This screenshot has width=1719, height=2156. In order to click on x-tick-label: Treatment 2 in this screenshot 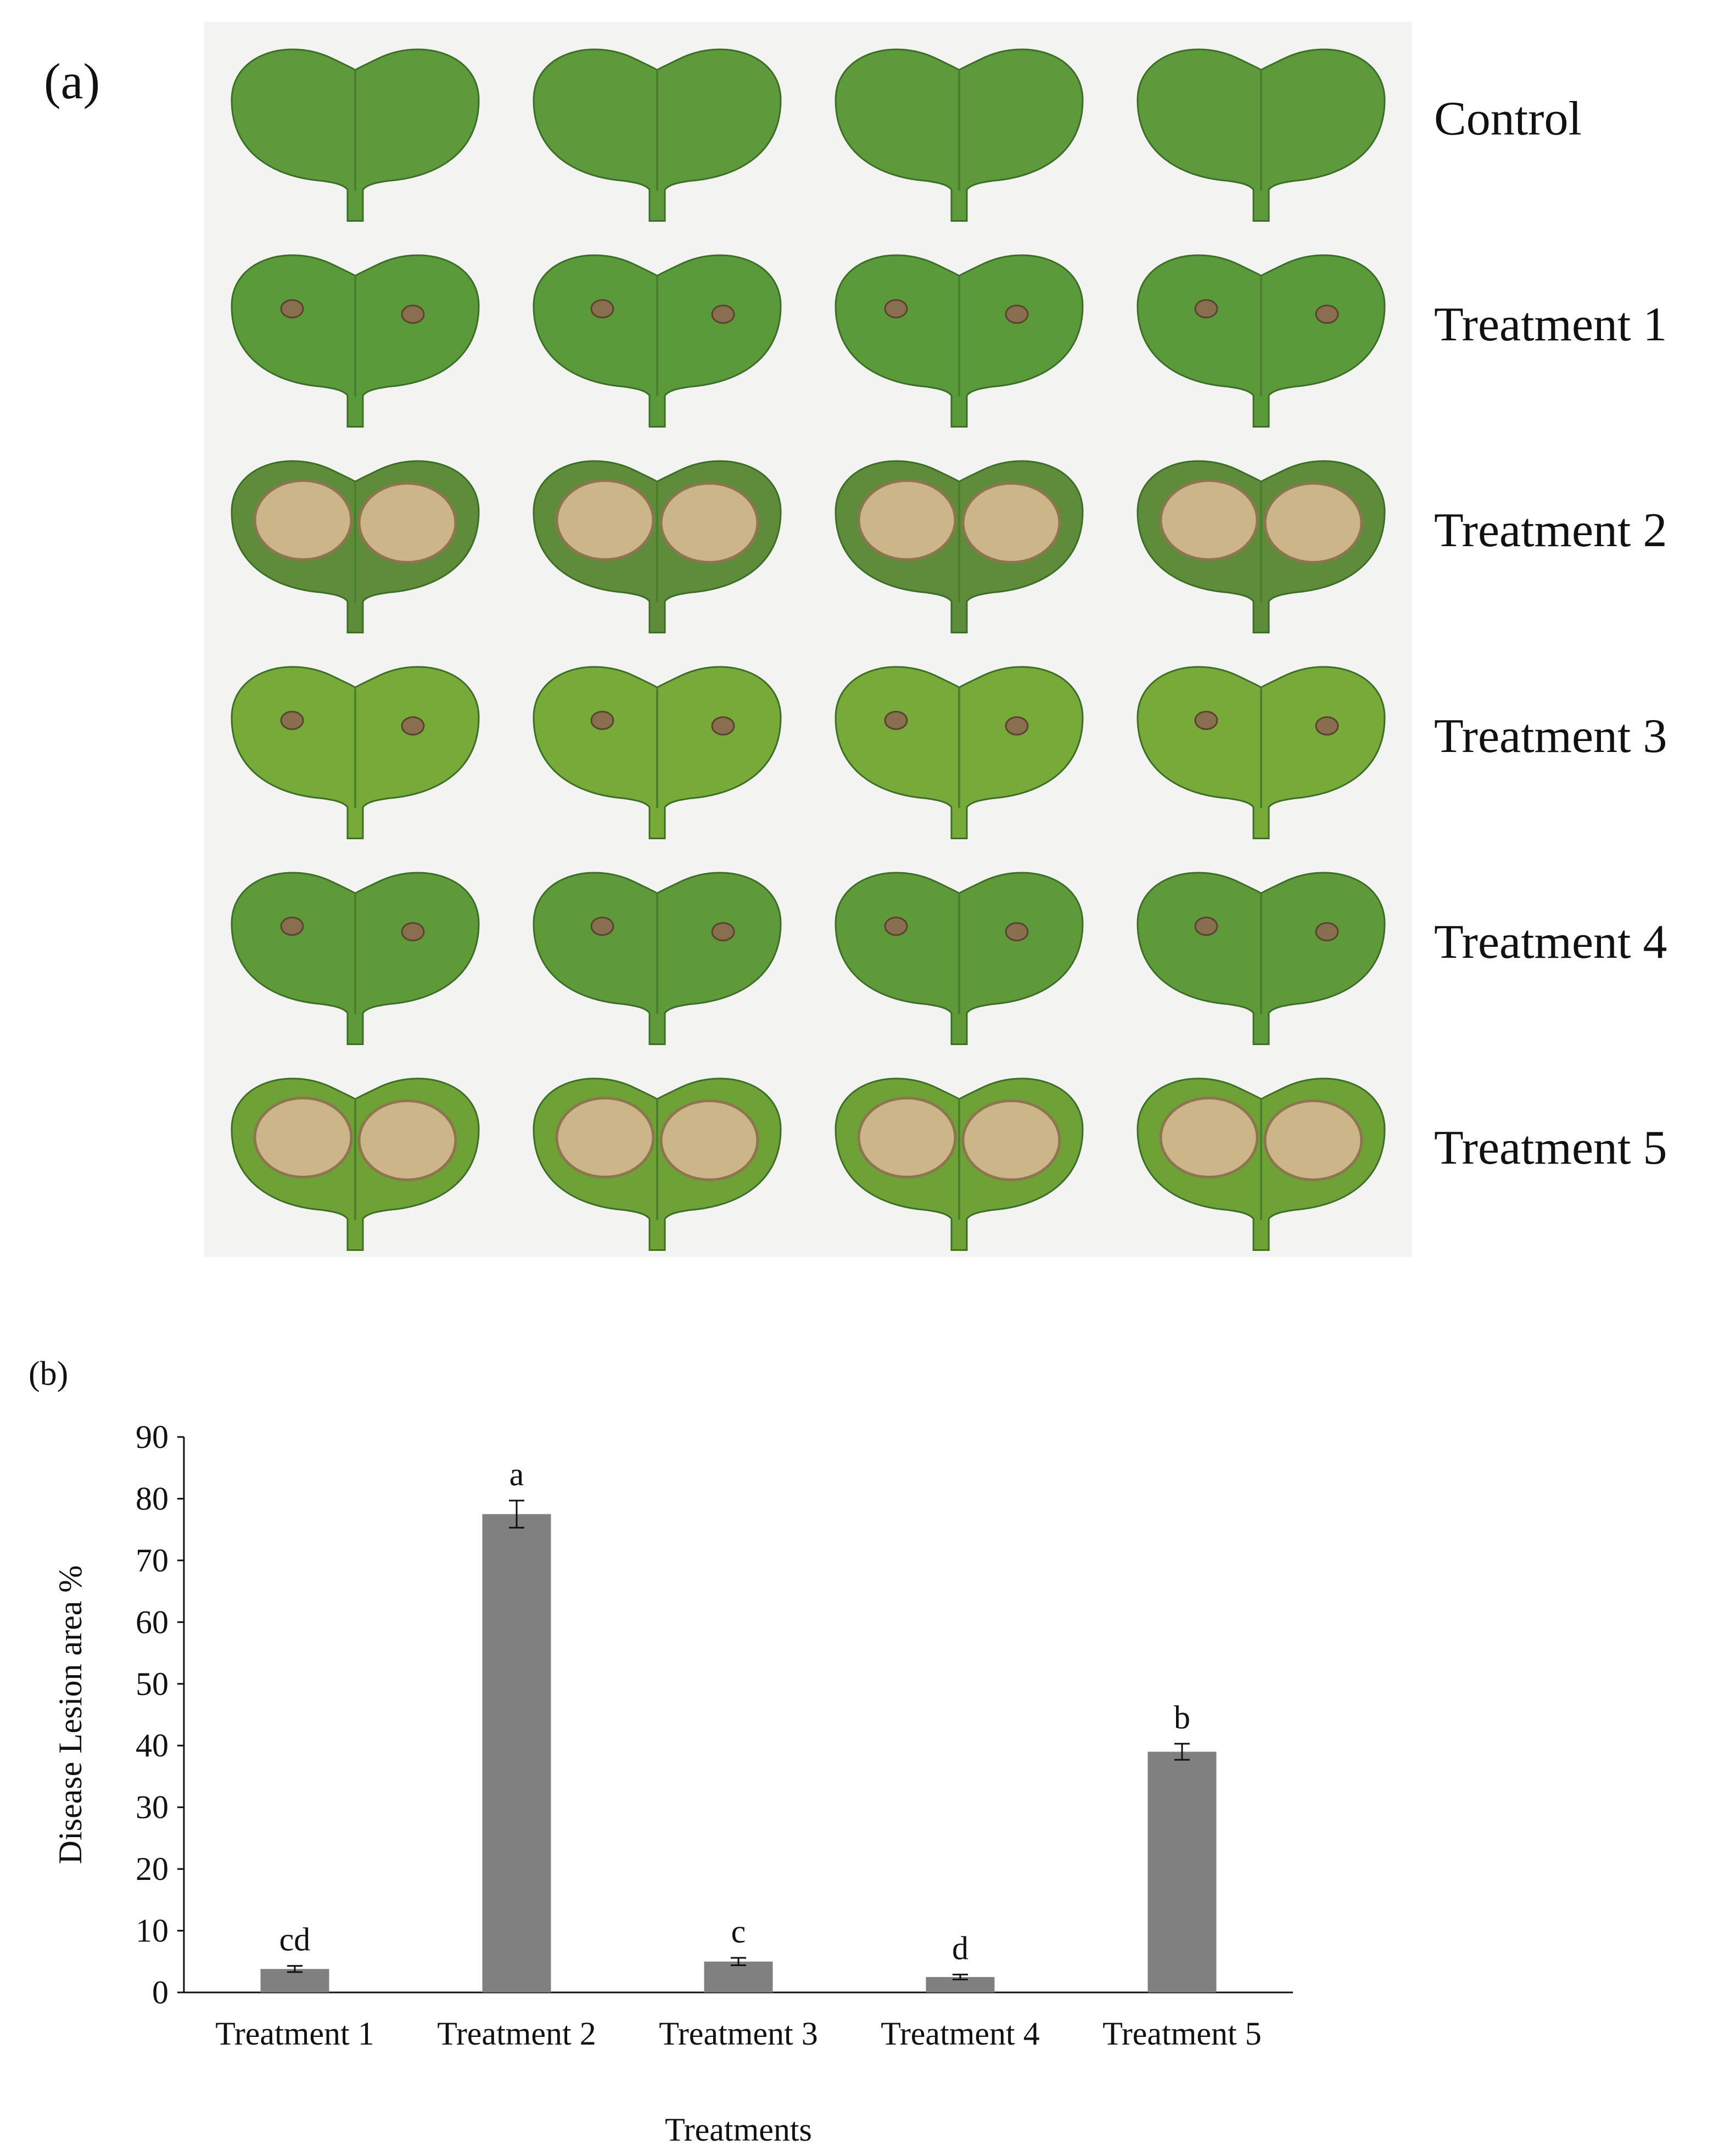, I will do `click(516, 2033)`.